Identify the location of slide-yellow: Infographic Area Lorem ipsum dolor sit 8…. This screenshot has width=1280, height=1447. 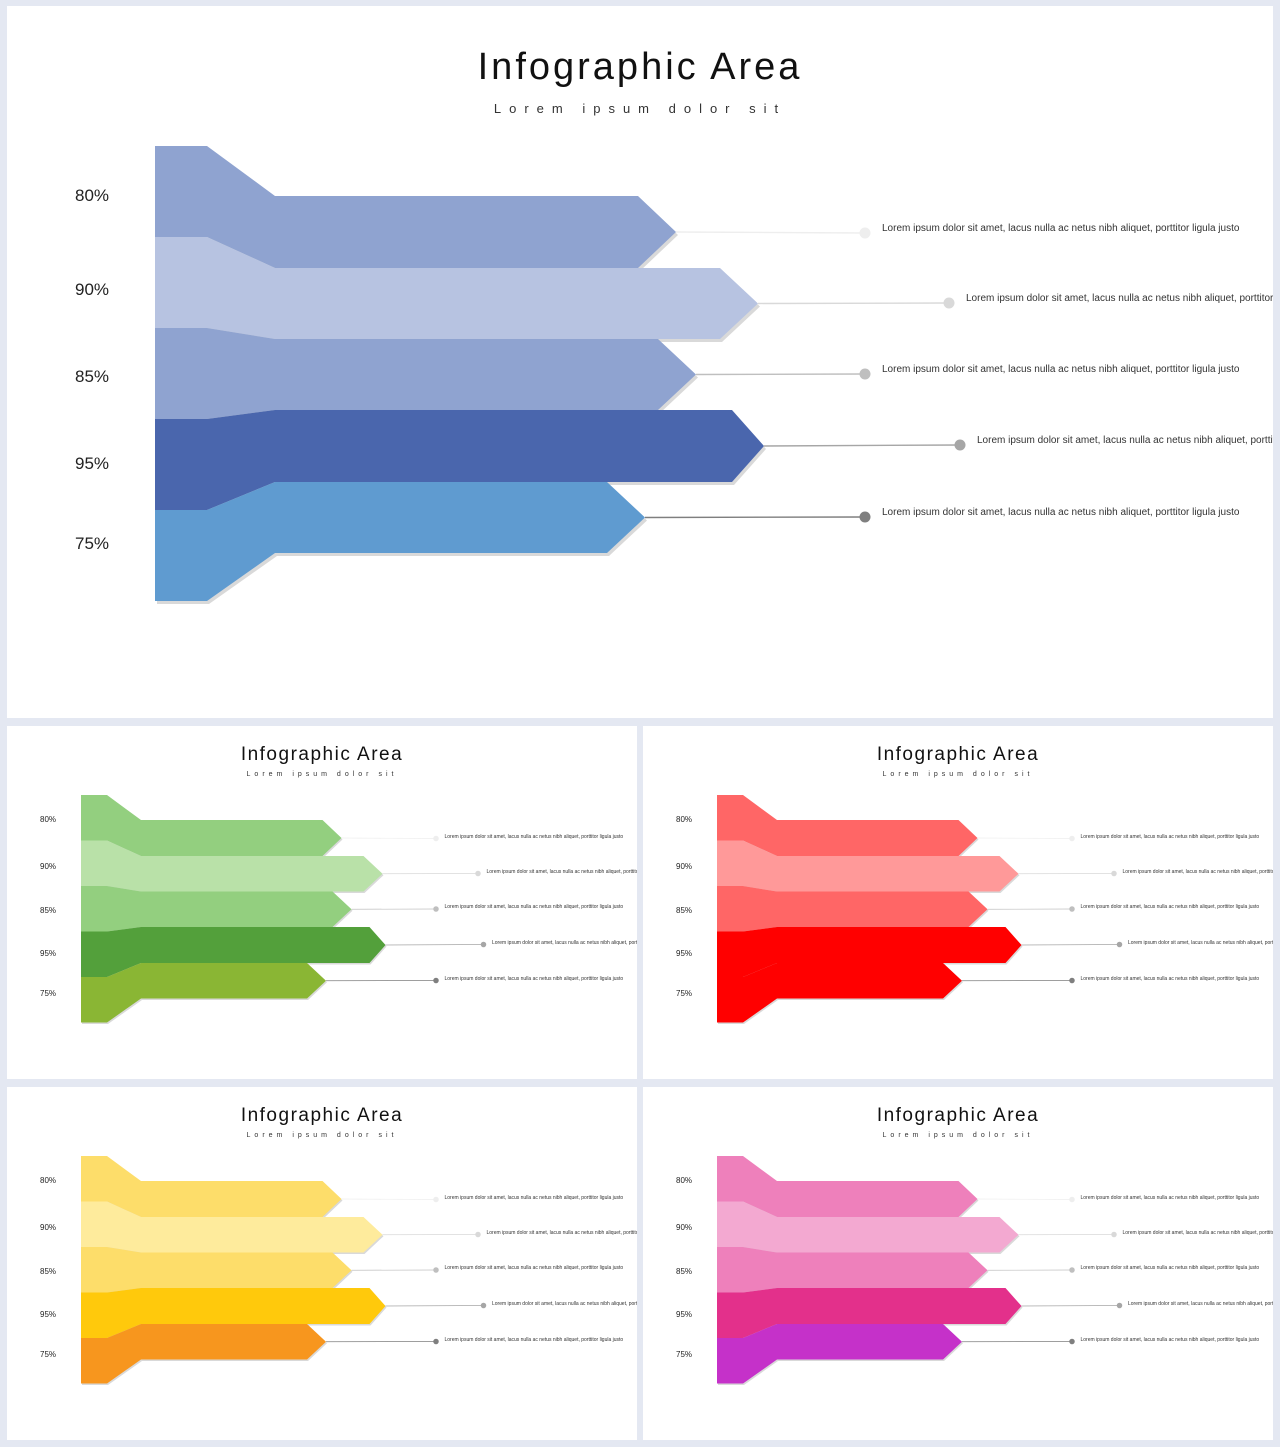
(322, 1263).